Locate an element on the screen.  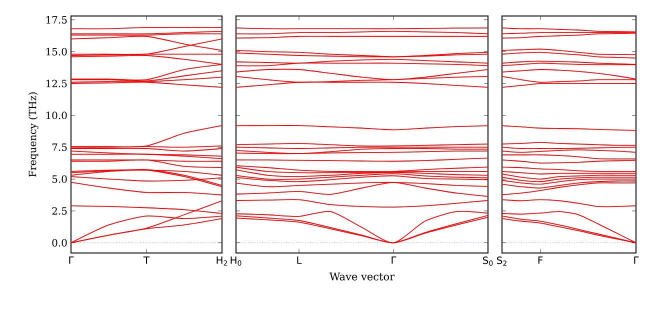
x-tick-label: S$_{2}$ is located at coordinates (501, 261).